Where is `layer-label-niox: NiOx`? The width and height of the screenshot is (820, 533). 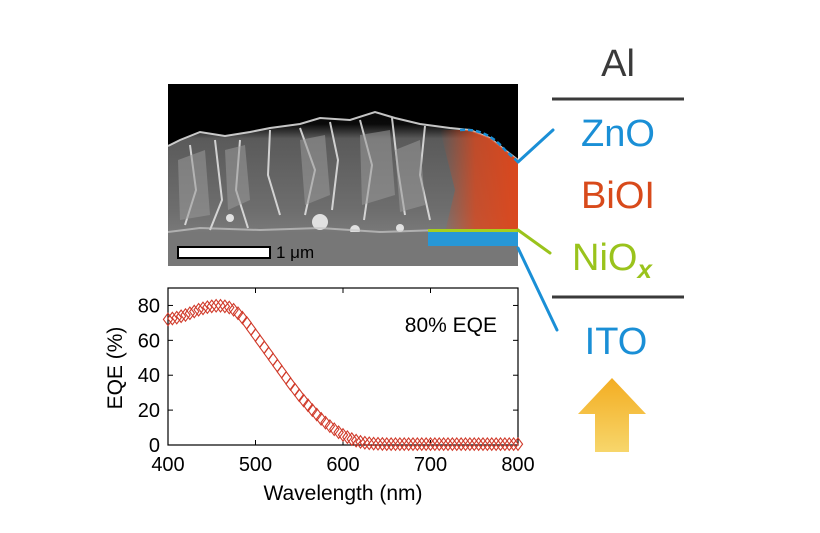 layer-label-niox: NiOx is located at coordinates (612, 260).